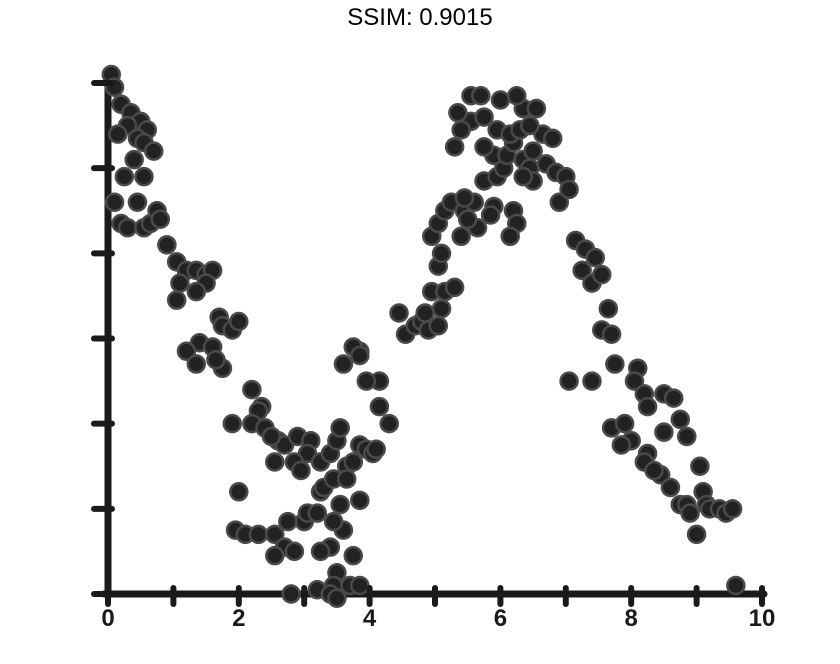 This screenshot has height=664, width=840. Describe the element at coordinates (370, 618) in the screenshot. I see `x-tick-label: 4` at that location.